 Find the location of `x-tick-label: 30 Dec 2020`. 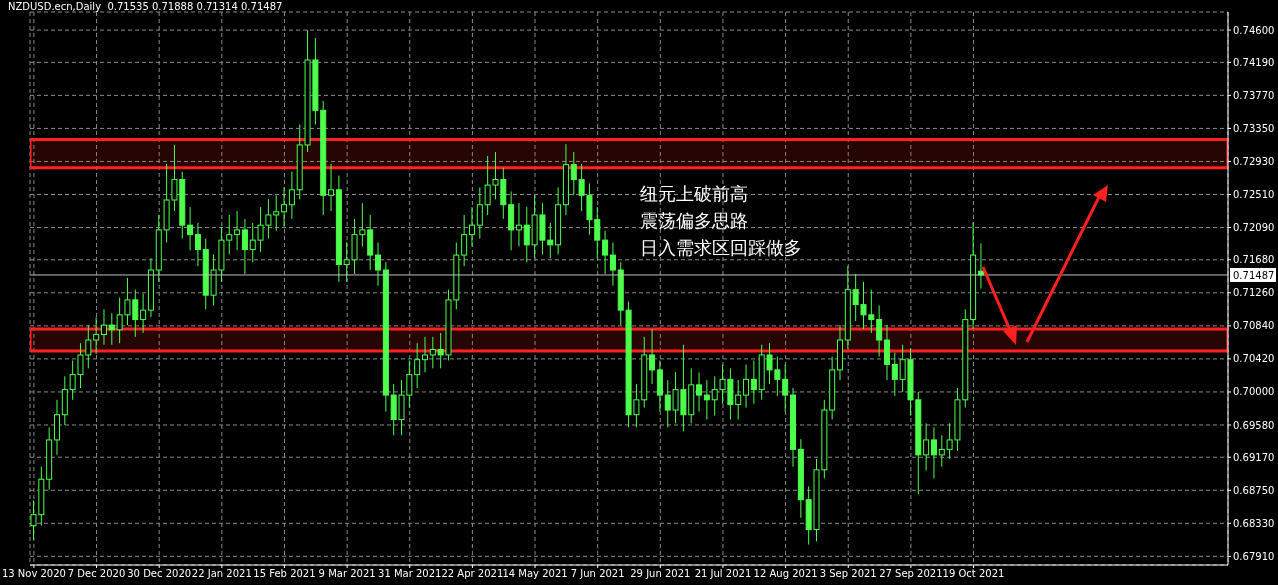

x-tick-label: 30 Dec 2020 is located at coordinates (159, 574).